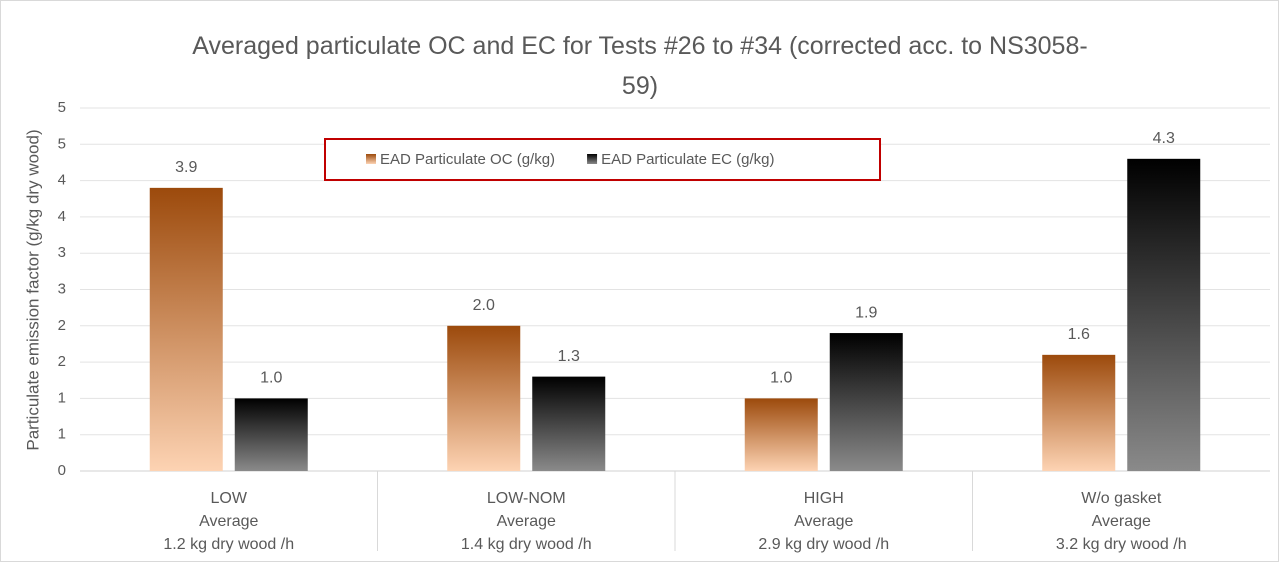  What do you see at coordinates (484, 305) in the screenshot?
I see `data-label: 2.0` at bounding box center [484, 305].